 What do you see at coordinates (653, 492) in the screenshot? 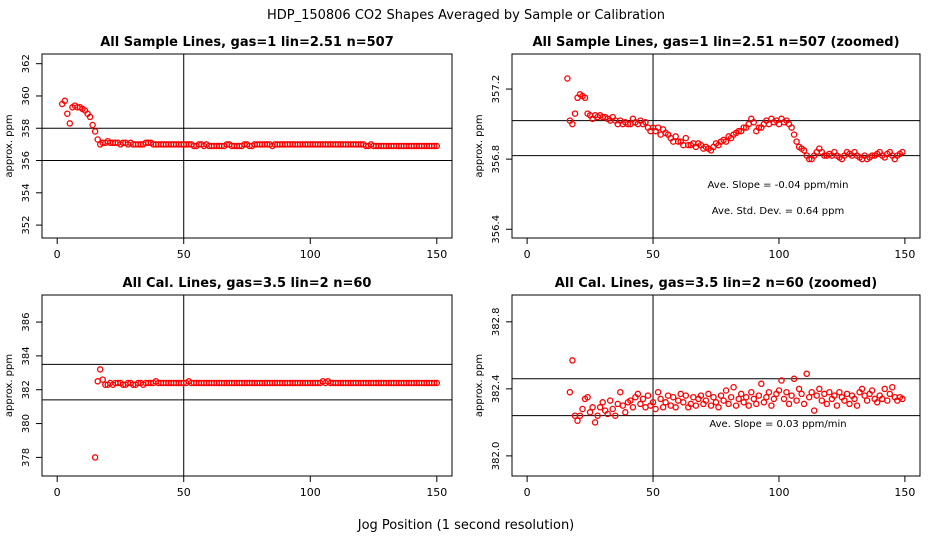
I see `x-tick-label: 50` at bounding box center [653, 492].